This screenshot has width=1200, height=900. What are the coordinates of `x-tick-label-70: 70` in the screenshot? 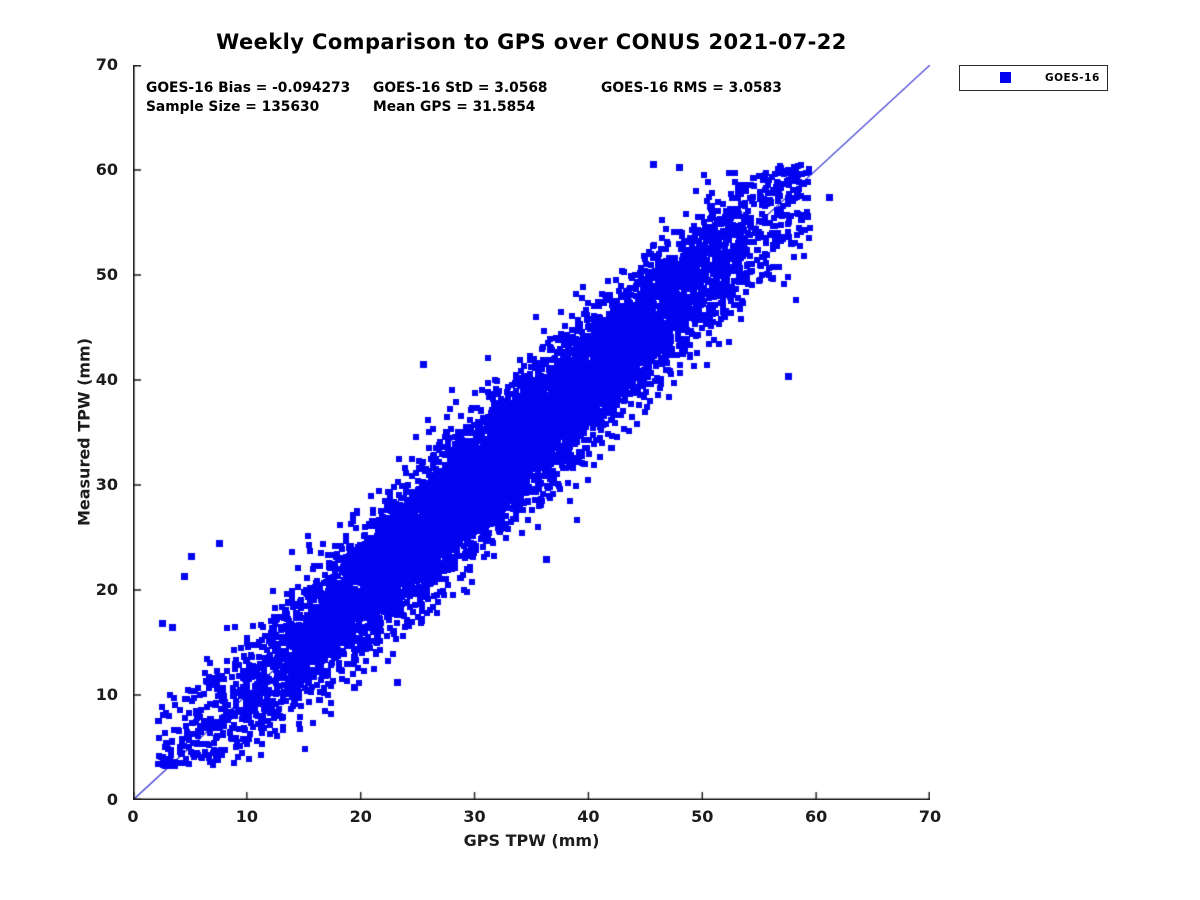 It's located at (930, 816).